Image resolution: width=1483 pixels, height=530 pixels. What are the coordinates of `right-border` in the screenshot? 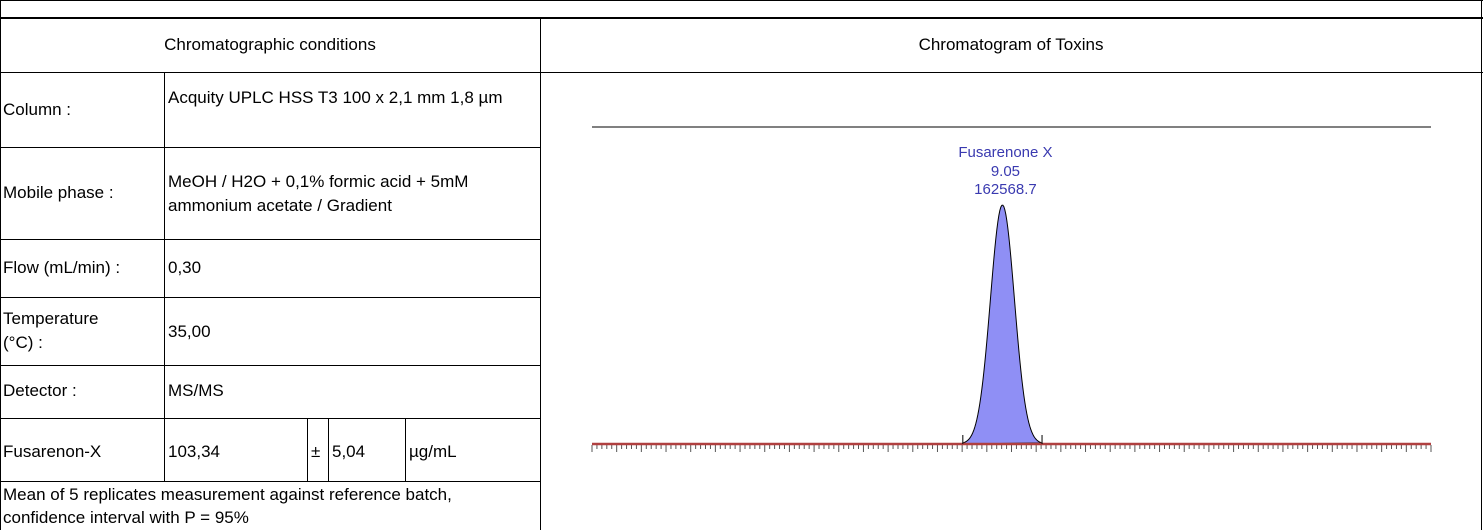 It's located at (1481, 265).